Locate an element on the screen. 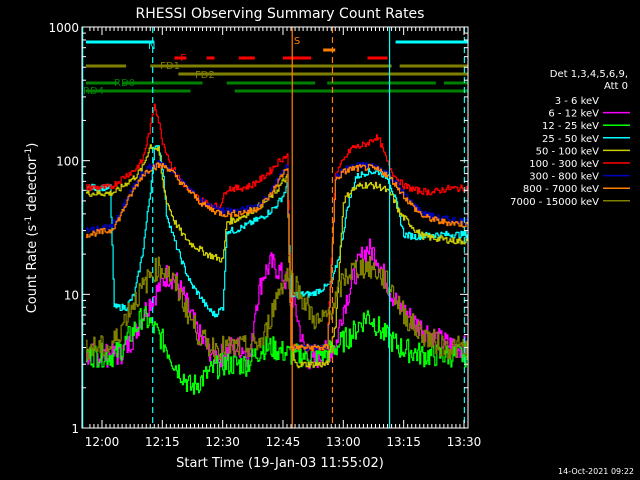  legend-label-9: 7000 - 15000 keV is located at coordinates (554, 202).